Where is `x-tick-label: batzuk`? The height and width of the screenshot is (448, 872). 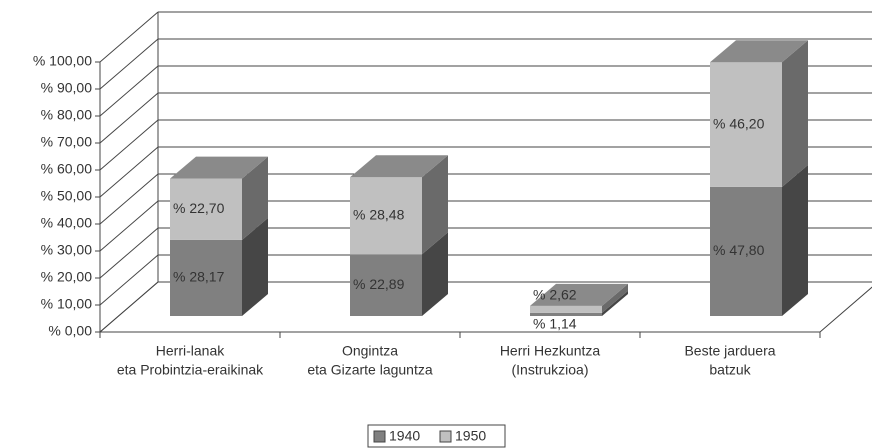
x-tick-label: batzuk is located at coordinates (730, 370).